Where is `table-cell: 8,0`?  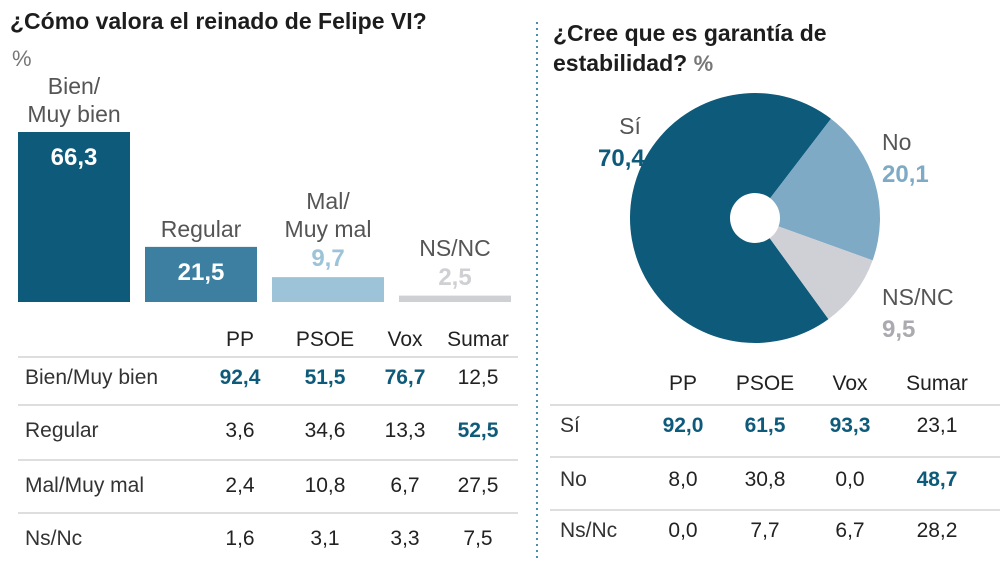
table-cell: 8,0 is located at coordinates (683, 479).